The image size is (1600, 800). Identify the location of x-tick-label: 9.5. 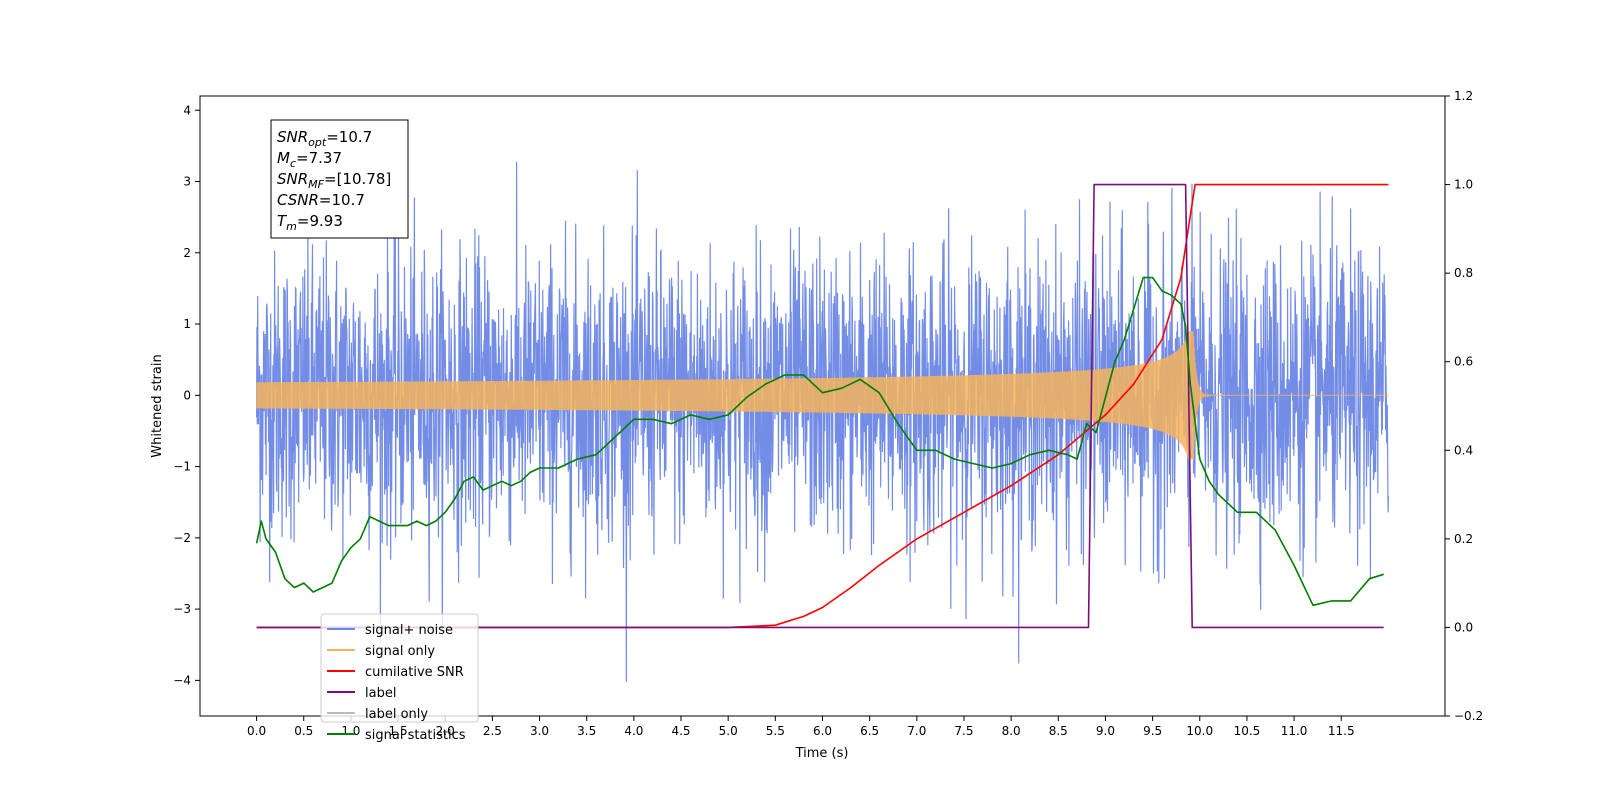
(1152, 731).